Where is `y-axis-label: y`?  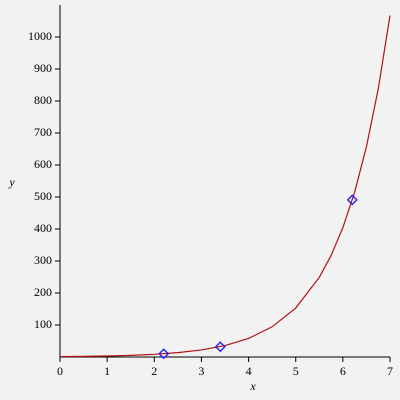 y-axis-label: y is located at coordinates (11, 182).